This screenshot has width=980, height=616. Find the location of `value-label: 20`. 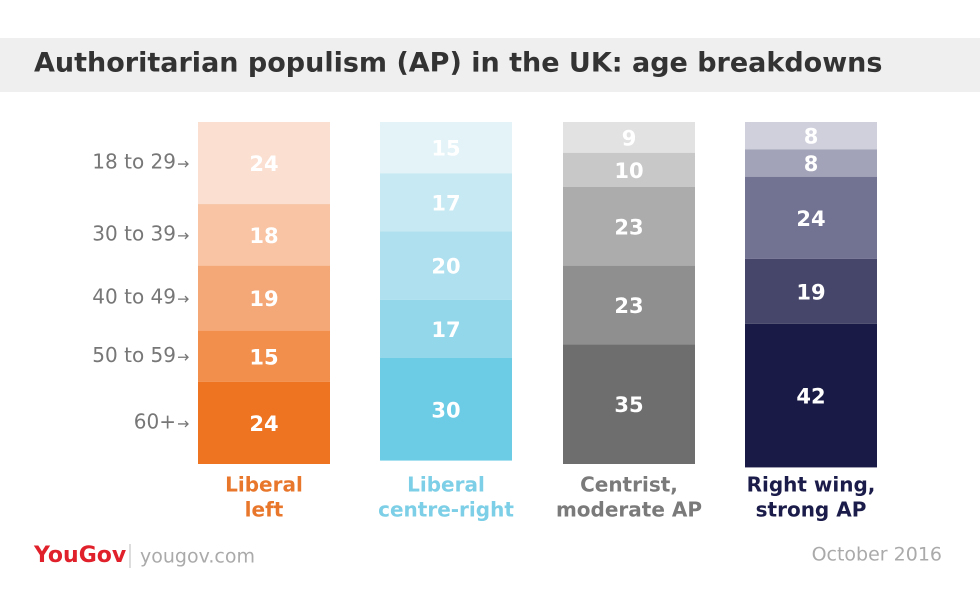

value-label: 20 is located at coordinates (445, 267).